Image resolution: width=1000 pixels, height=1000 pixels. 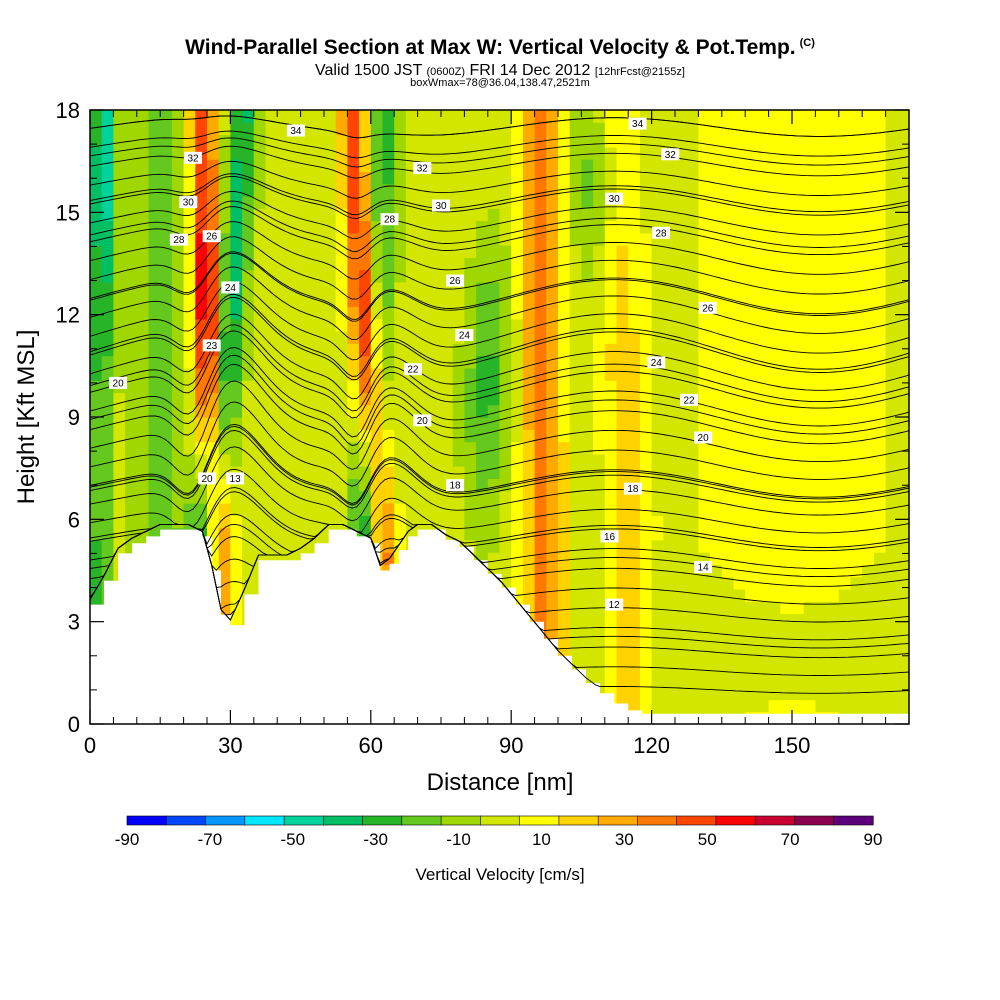 What do you see at coordinates (74, 622) in the screenshot?
I see `y-tick-label: 3` at bounding box center [74, 622].